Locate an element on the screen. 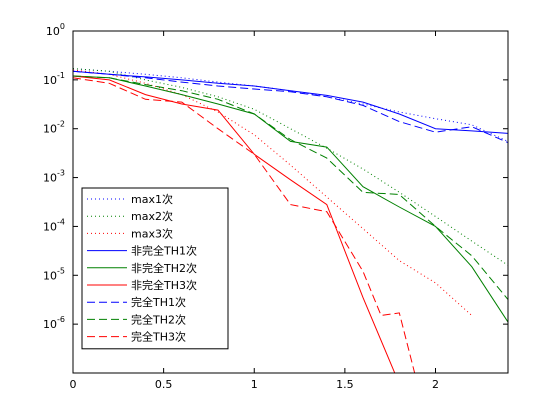  x-tick-label: 0 is located at coordinates (73, 384).